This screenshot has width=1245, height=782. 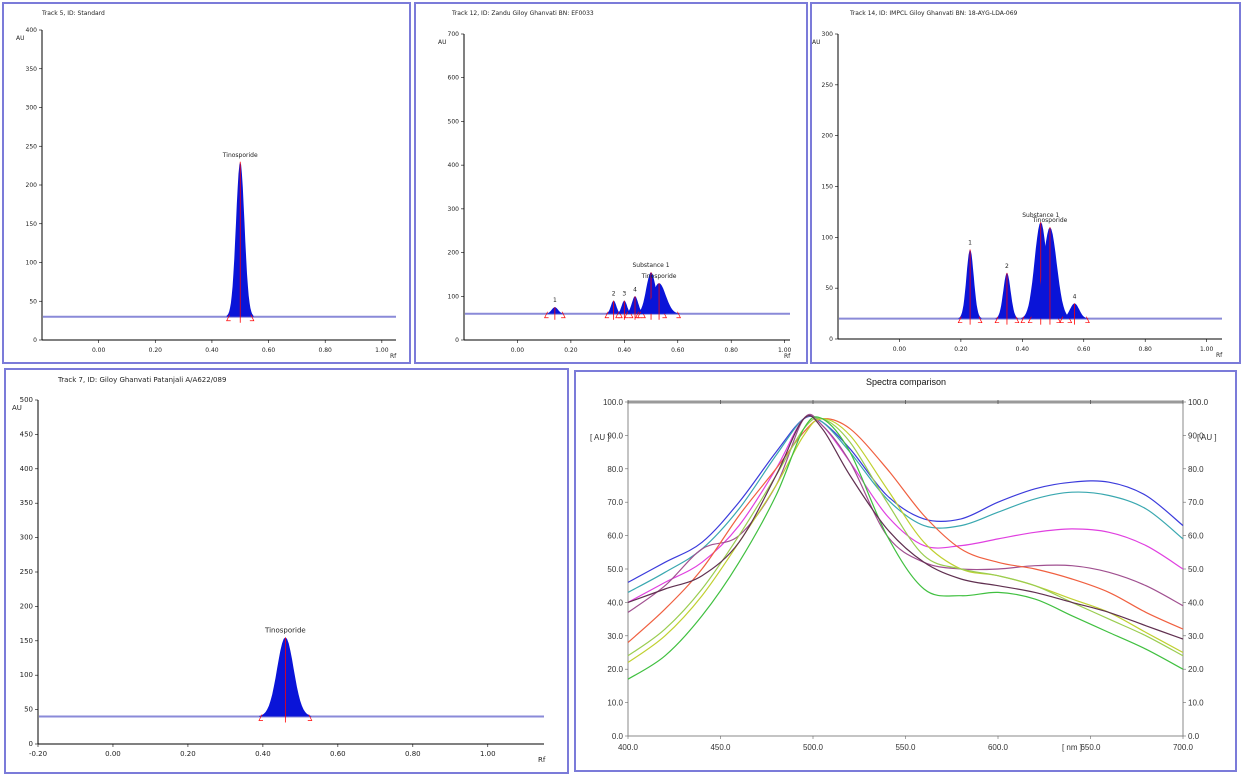 I want to click on peak-label: 3, so click(x=624, y=294).